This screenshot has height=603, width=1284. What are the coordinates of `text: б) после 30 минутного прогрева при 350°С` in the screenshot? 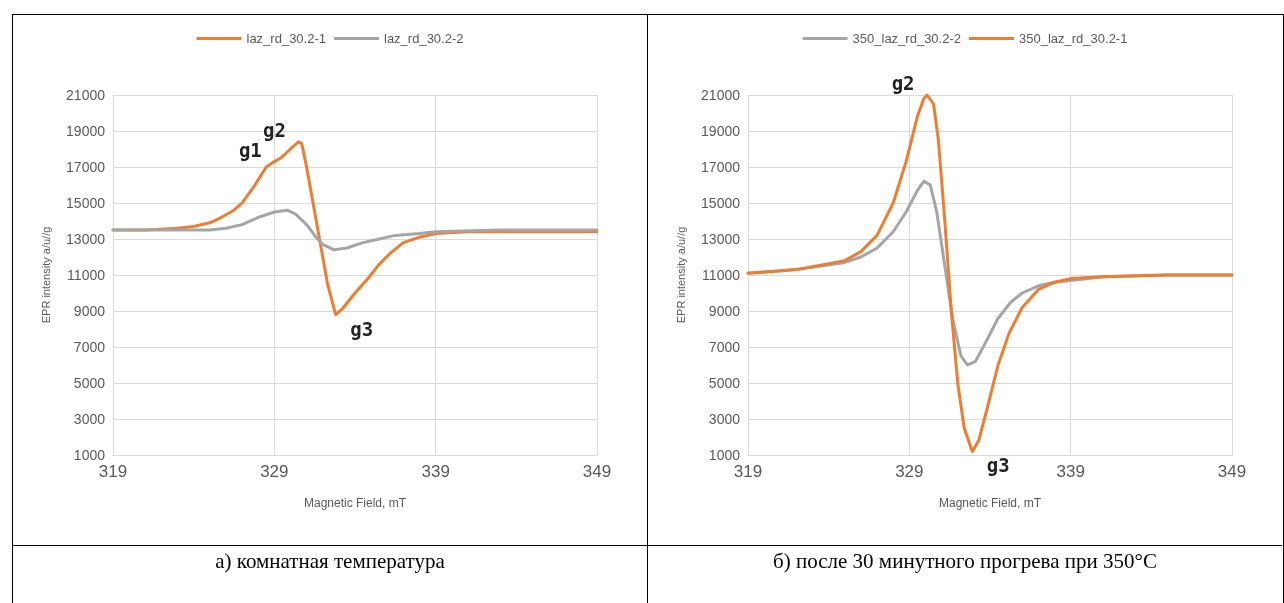 It's located at (965, 561).